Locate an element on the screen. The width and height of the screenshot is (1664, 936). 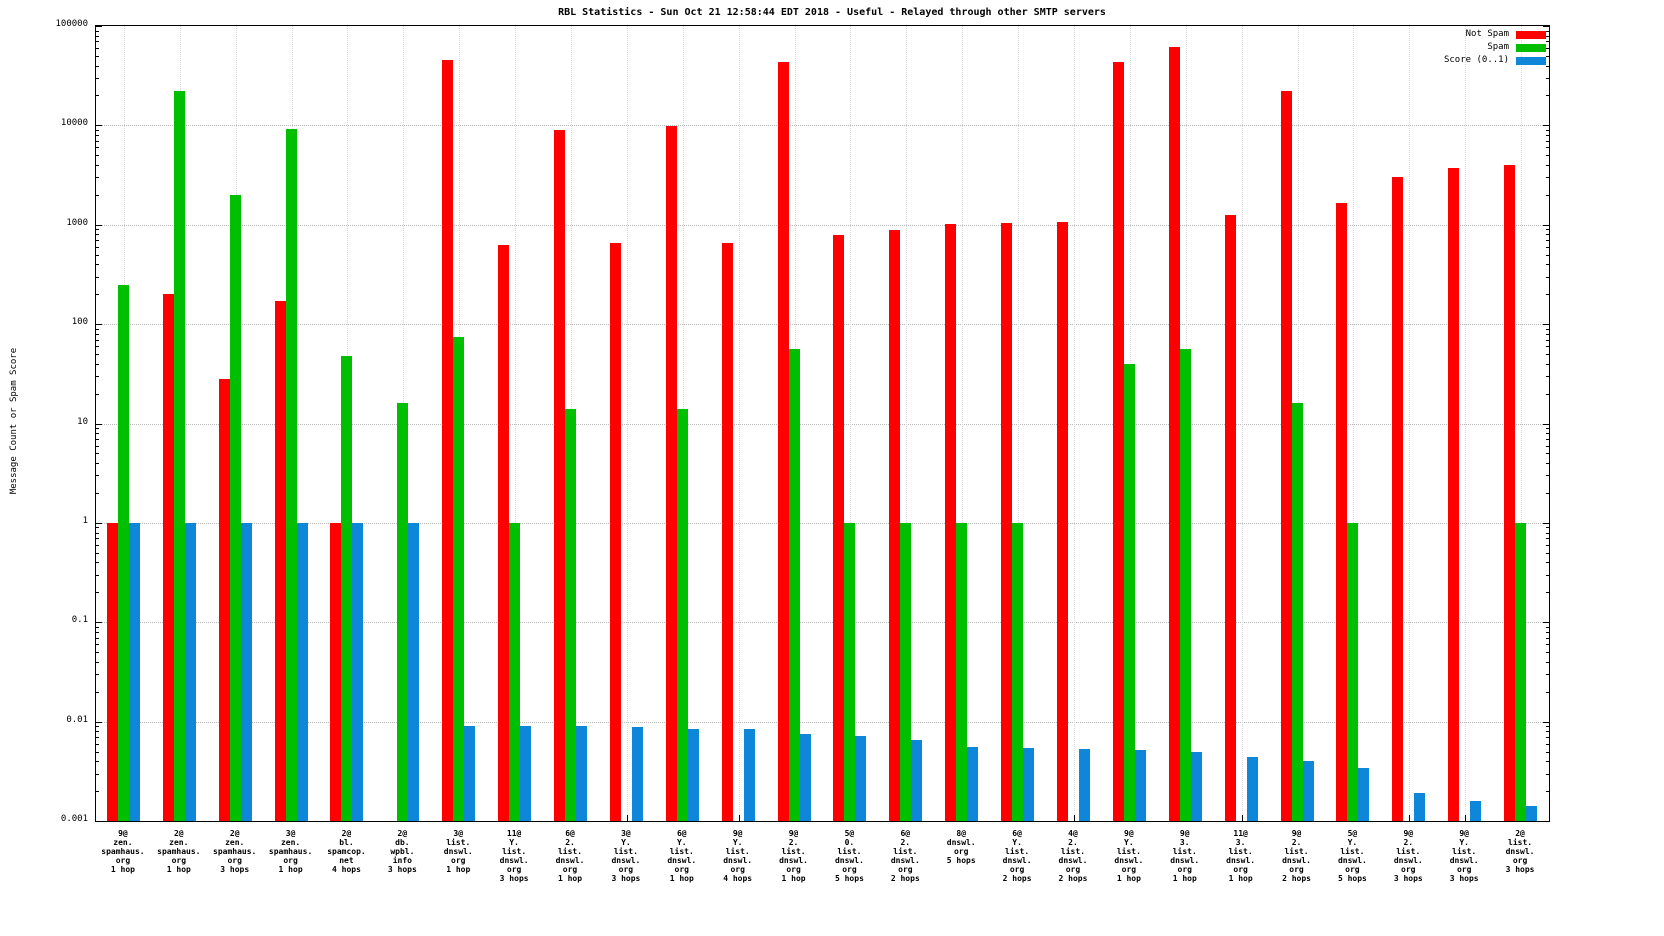
legend-swatch is located at coordinates (1531, 60).